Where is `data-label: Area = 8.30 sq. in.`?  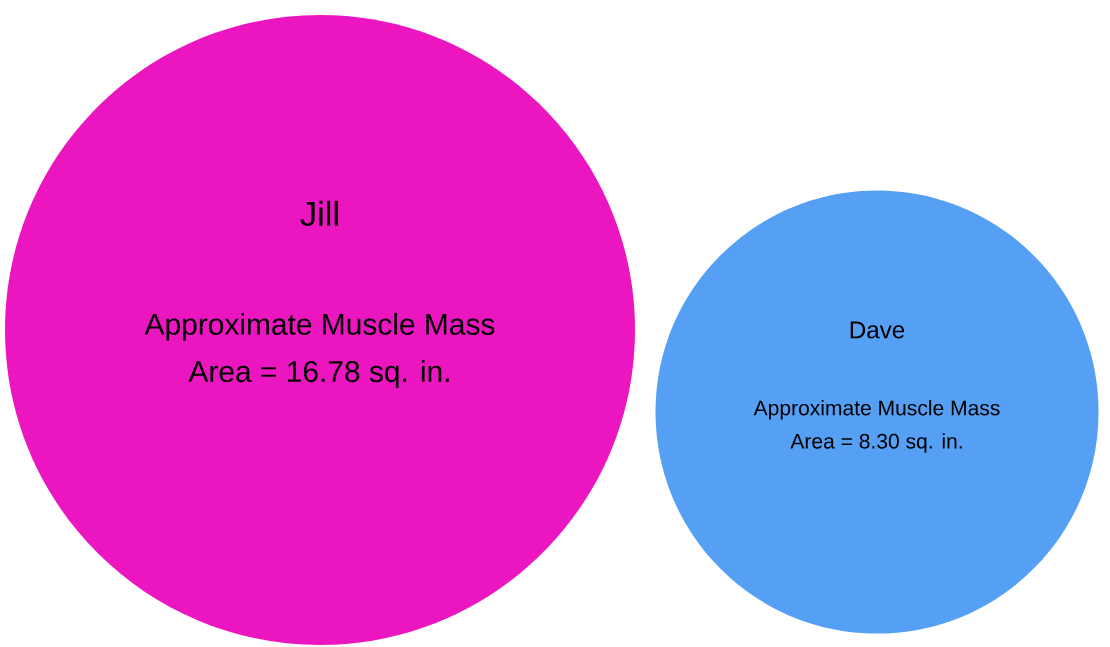
data-label: Area = 8.30 sq. in. is located at coordinates (876, 443).